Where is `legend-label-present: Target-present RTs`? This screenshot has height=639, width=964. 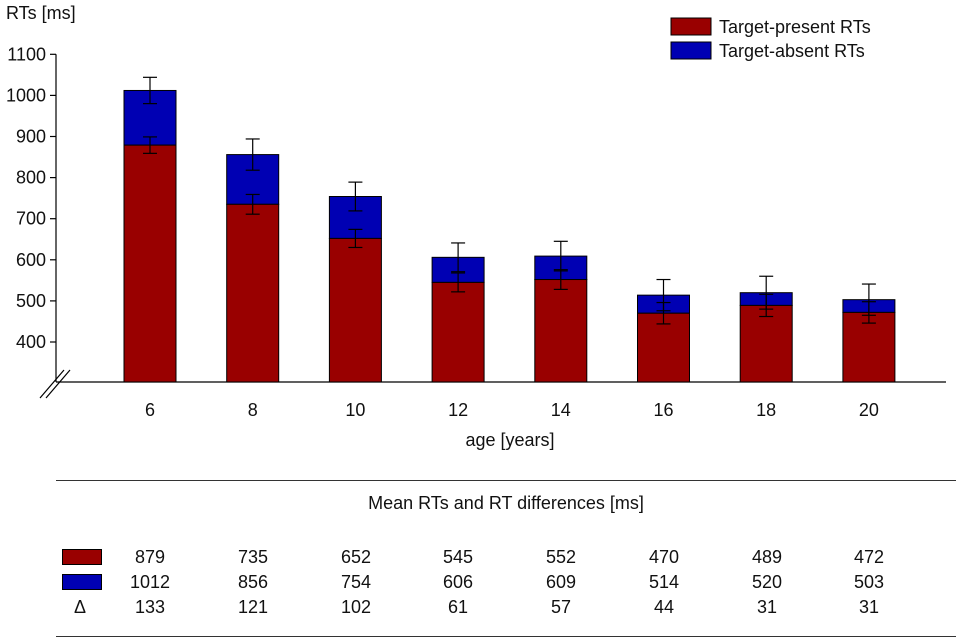
legend-label-present: Target-present RTs is located at coordinates (795, 27).